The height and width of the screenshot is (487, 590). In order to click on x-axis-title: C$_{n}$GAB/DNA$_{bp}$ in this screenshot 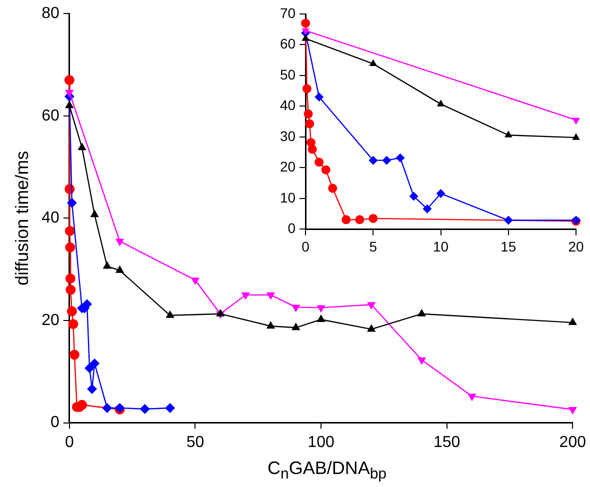, I will do `click(327, 470)`.